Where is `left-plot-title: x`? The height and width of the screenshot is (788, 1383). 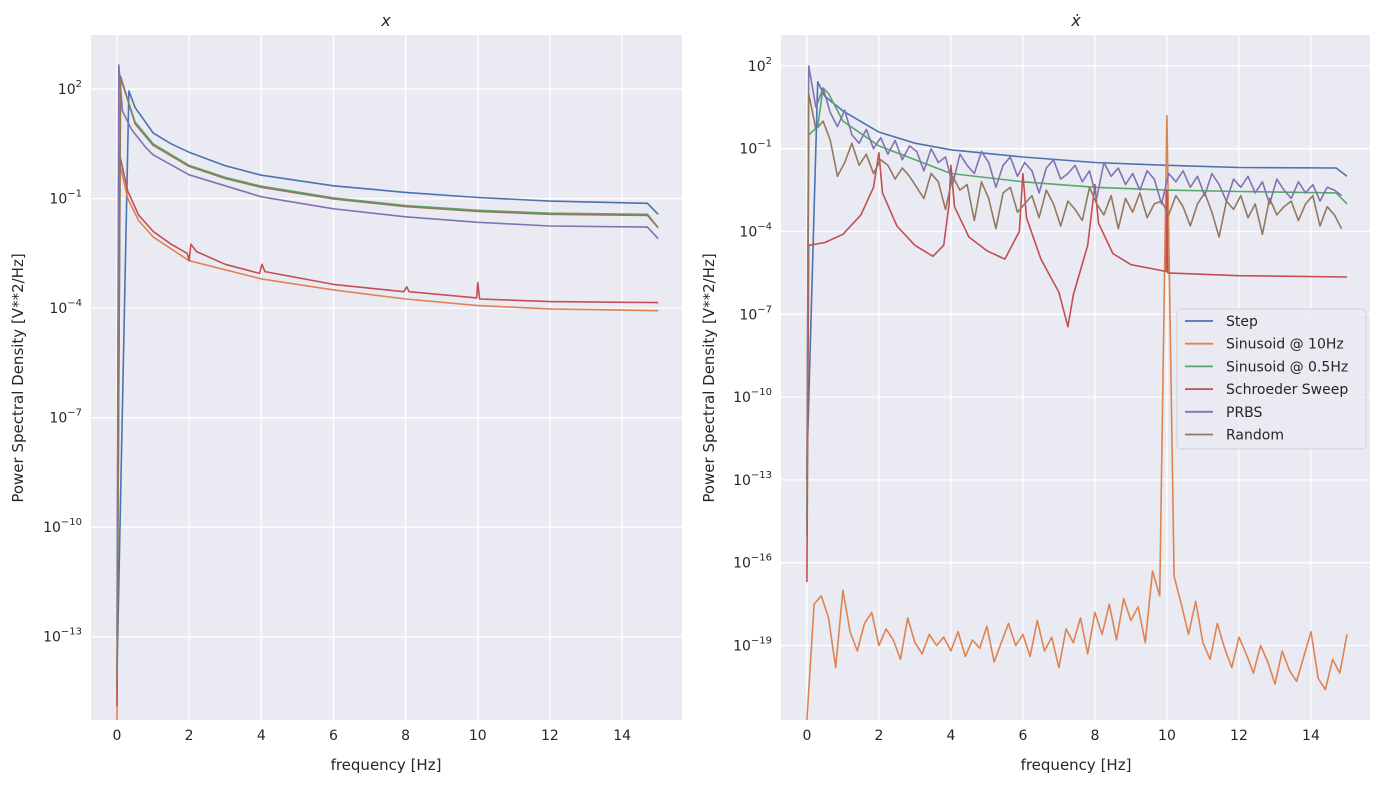 left-plot-title: x is located at coordinates (385, 20).